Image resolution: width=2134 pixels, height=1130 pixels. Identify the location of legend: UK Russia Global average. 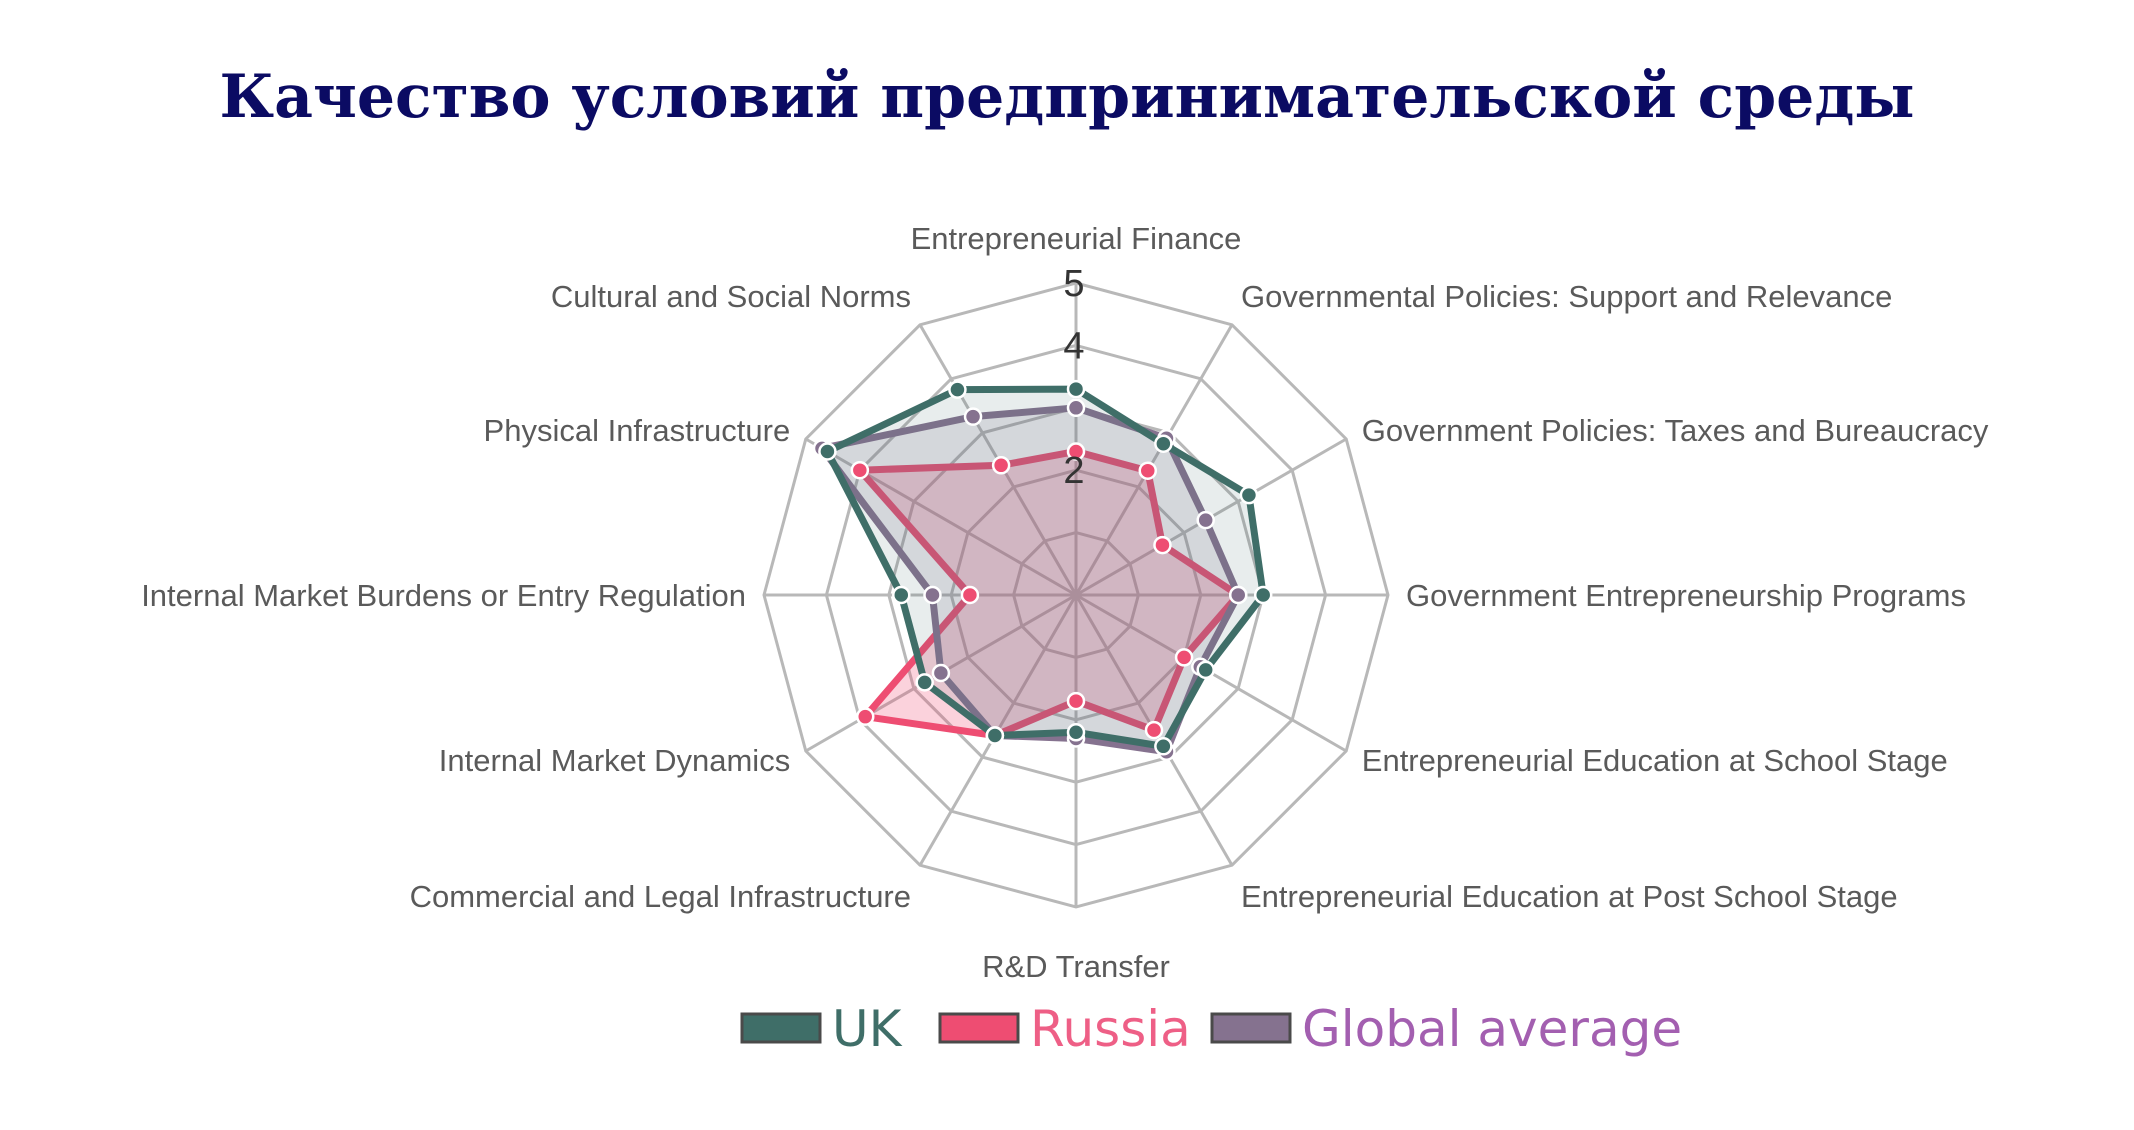
(1211, 1029).